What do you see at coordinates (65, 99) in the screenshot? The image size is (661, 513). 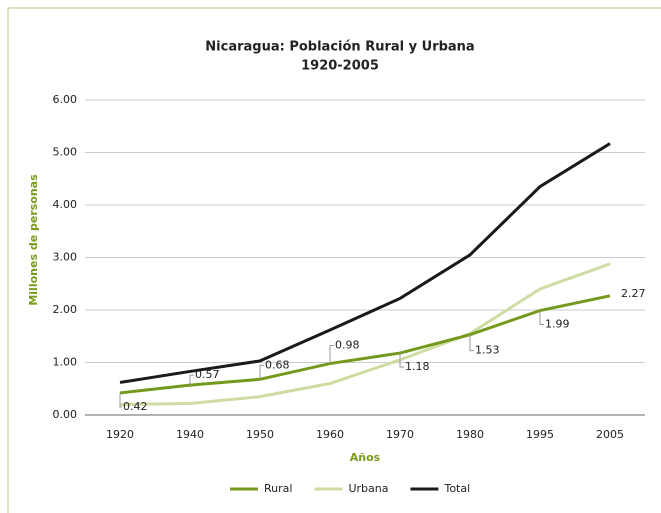 I see `y-tick-label: 6.00` at bounding box center [65, 99].